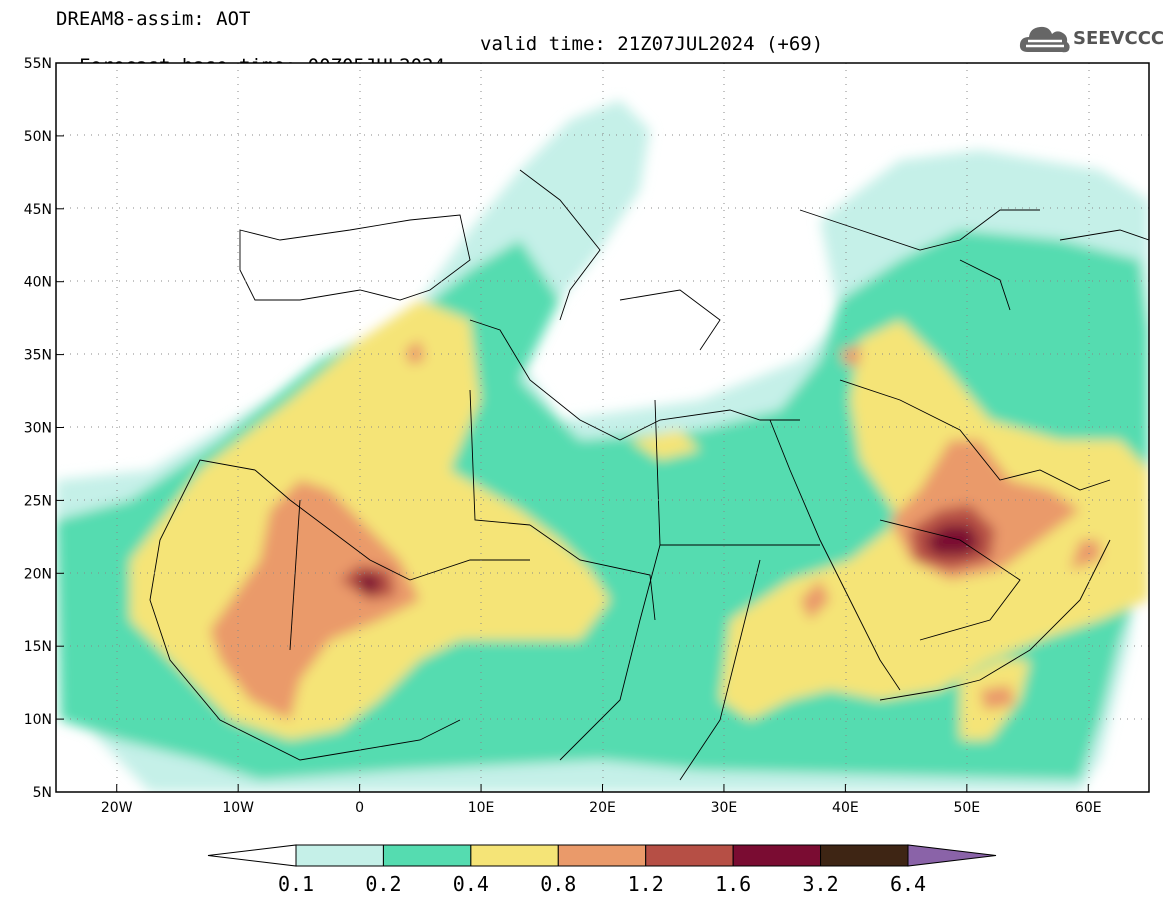 This screenshot has width=1165, height=905. I want to click on colorbar-label: 0.4, so click(470, 884).